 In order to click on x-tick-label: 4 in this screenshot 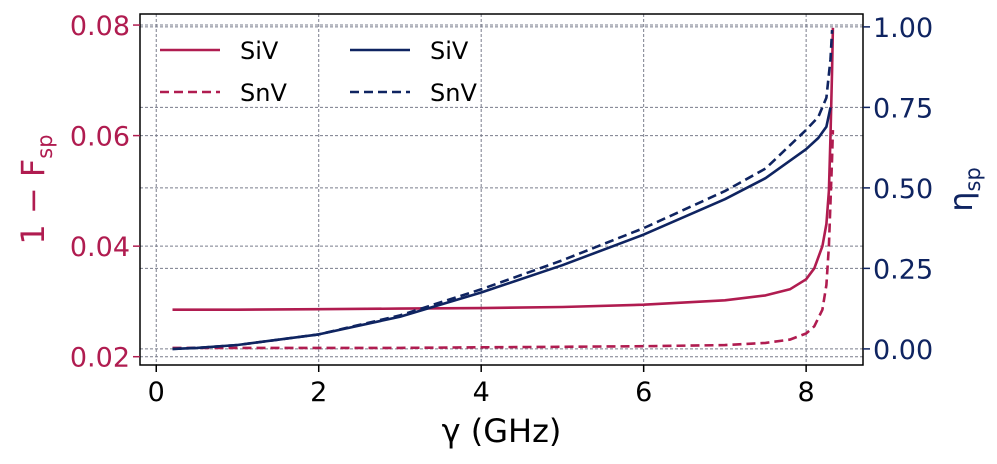, I will do `click(481, 392)`.